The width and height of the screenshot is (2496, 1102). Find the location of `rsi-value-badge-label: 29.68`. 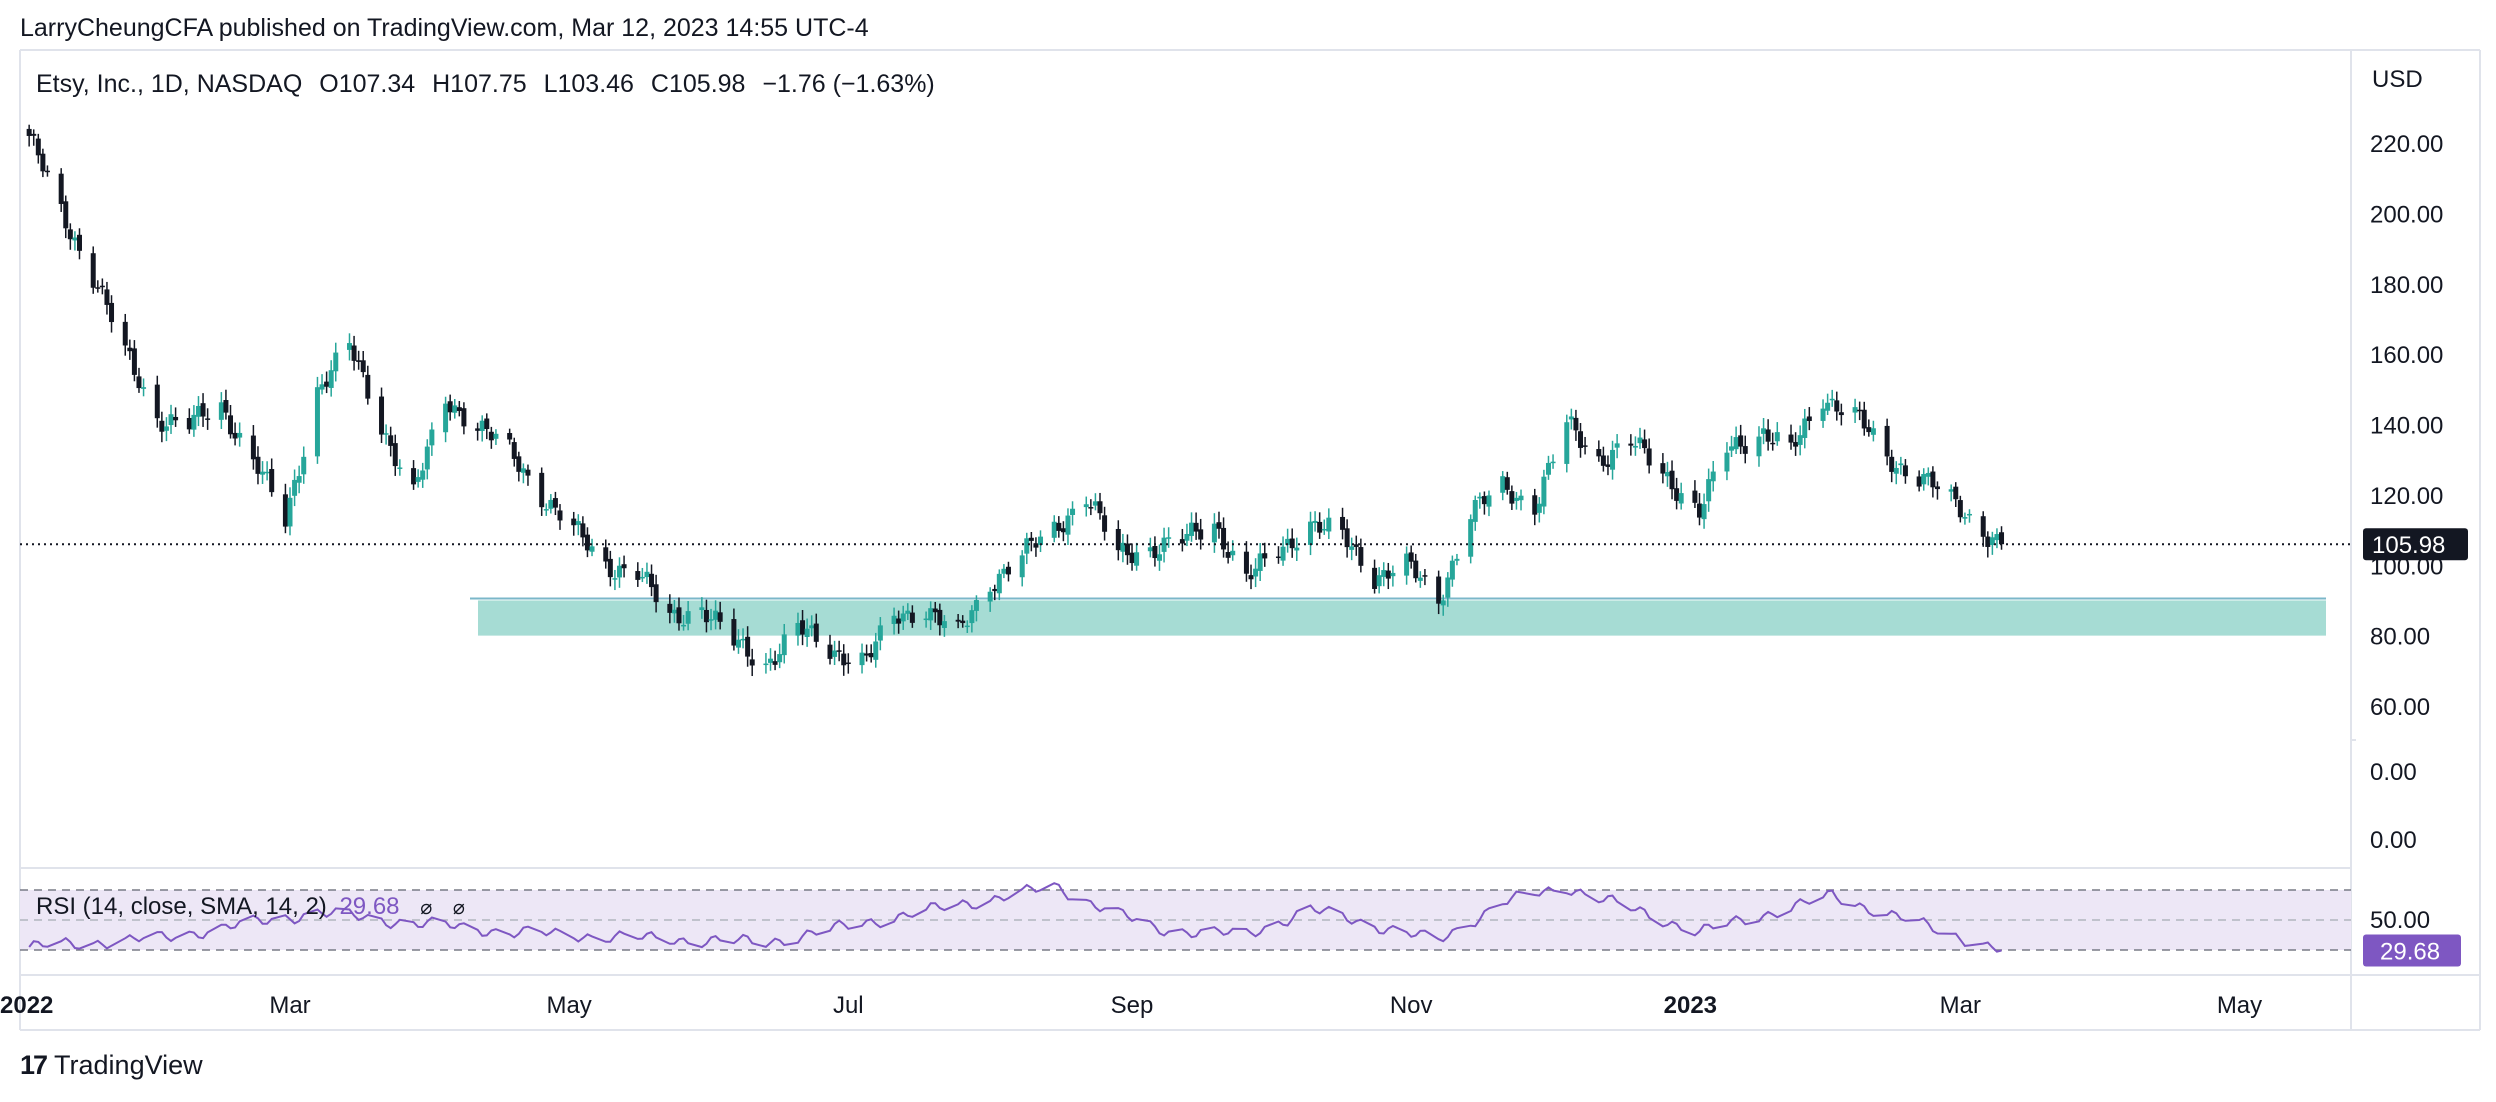

rsi-value-badge-label: 29.68 is located at coordinates (2410, 951).